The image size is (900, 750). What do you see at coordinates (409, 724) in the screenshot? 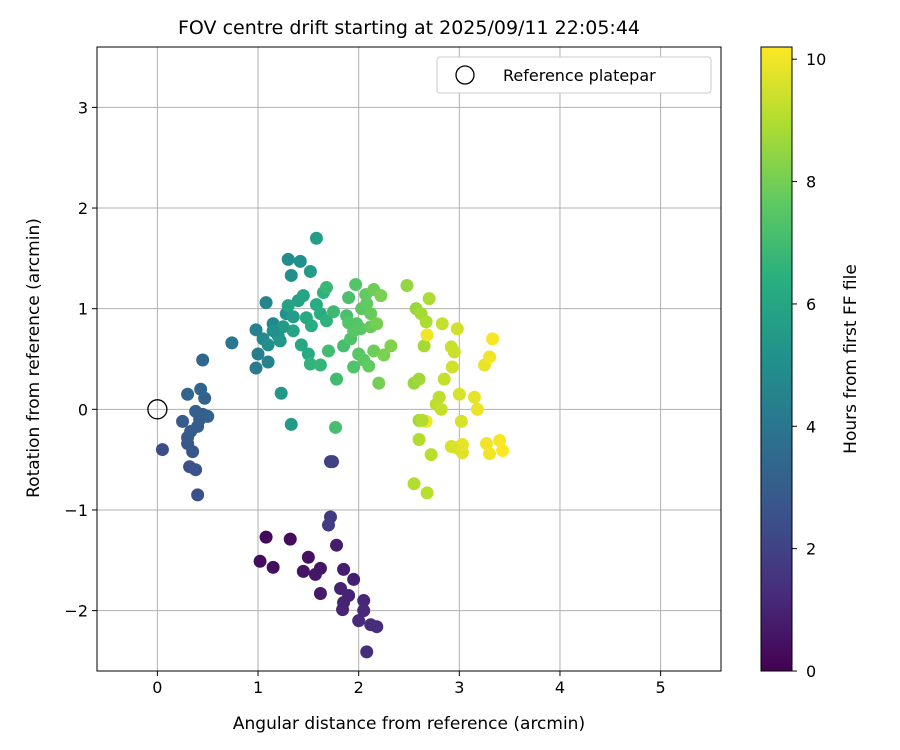
I see `x-axis-label: Angular distance from reference (arcmin)` at bounding box center [409, 724].